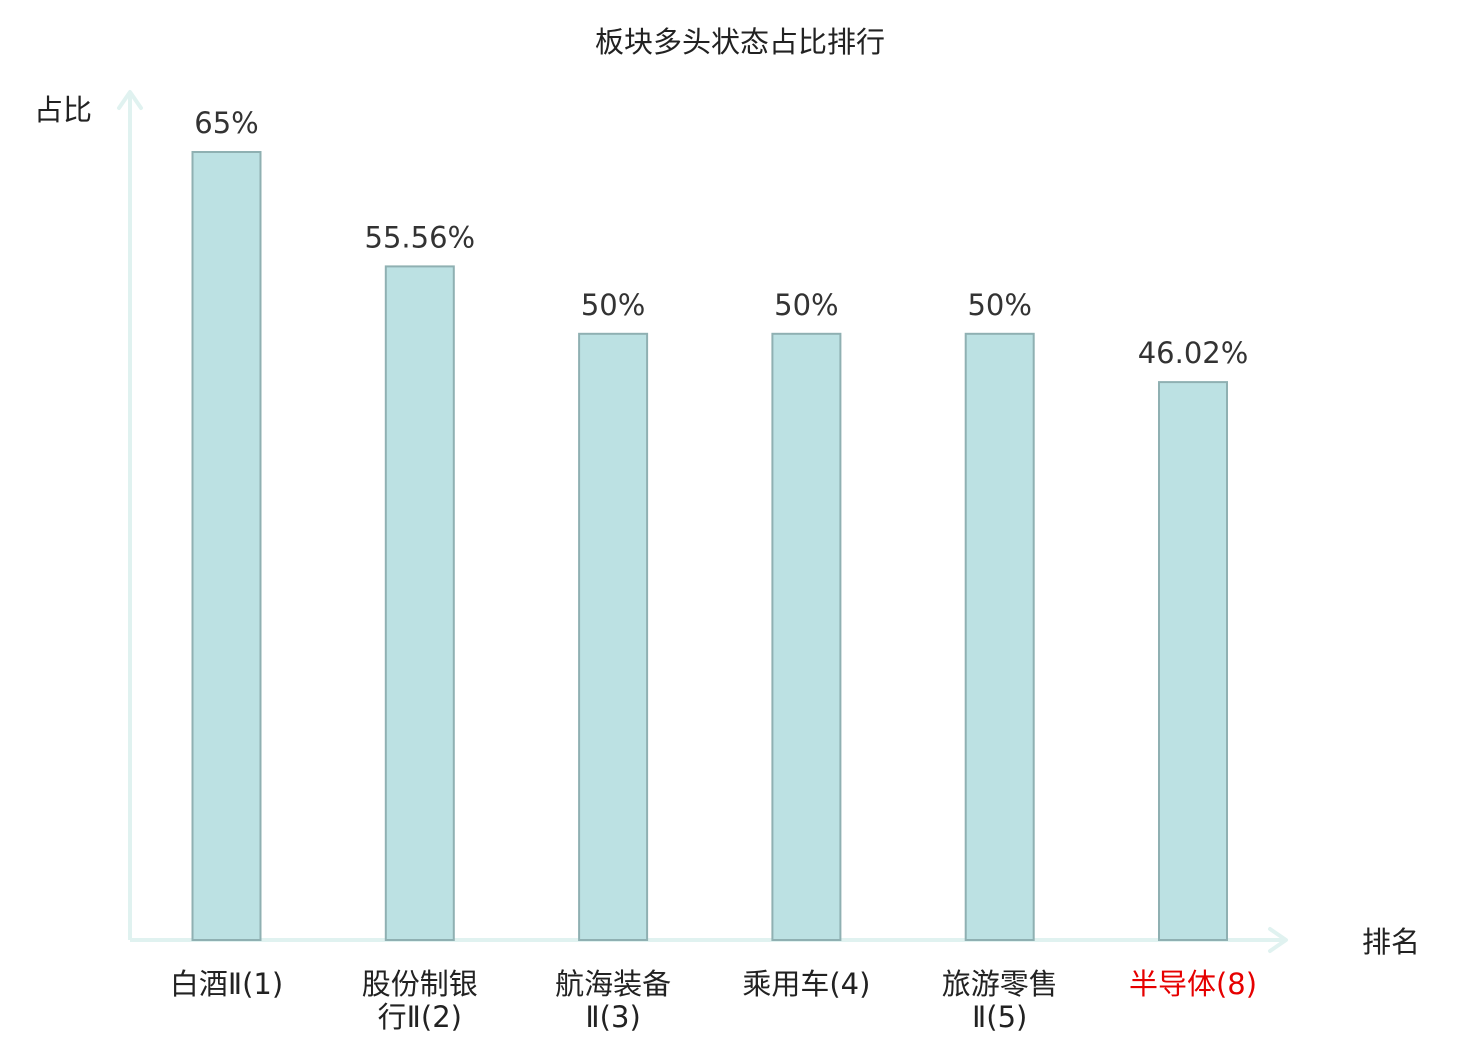 This screenshot has height=1040, width=1480. Describe the element at coordinates (613, 984) in the screenshot. I see `x-tick-label: 航海装备` at that location.